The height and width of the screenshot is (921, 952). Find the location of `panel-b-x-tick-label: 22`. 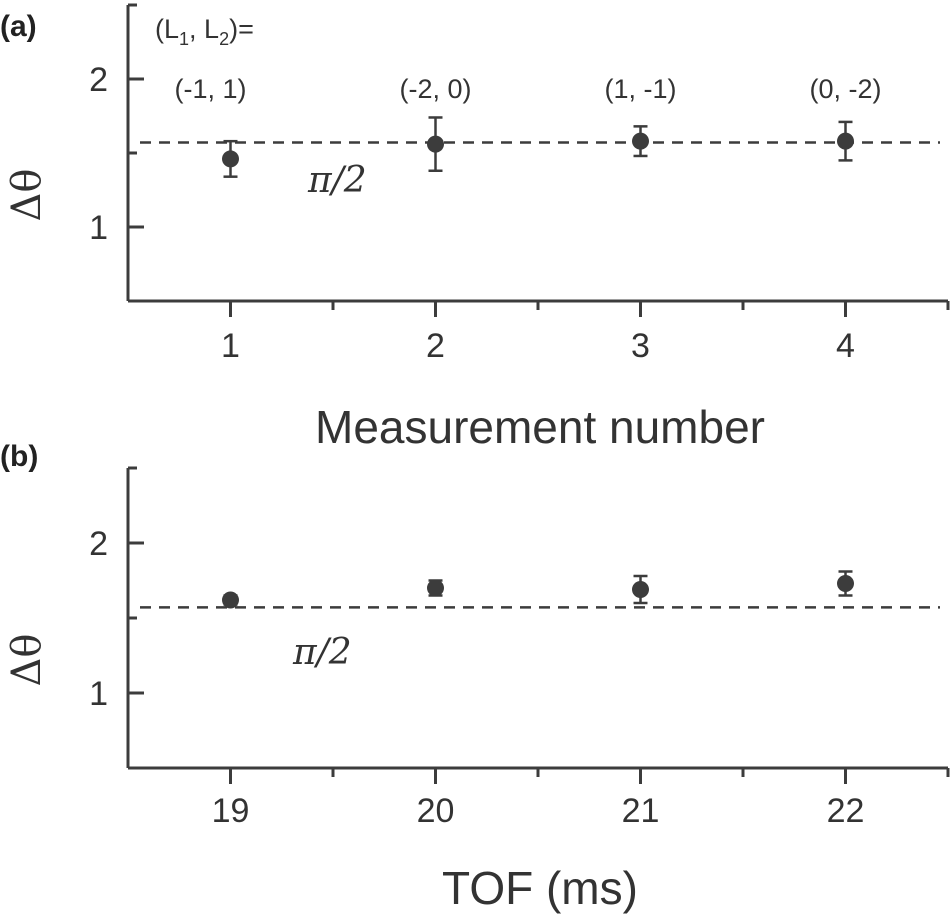

panel-b-x-tick-label: 22 is located at coordinates (846, 811).